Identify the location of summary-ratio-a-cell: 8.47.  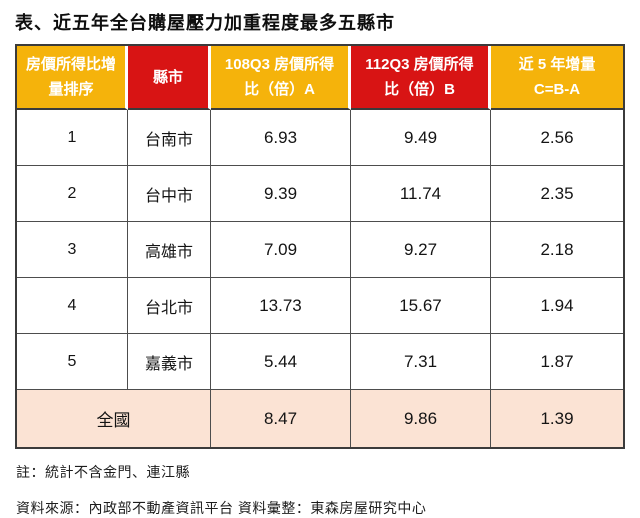
(281, 418).